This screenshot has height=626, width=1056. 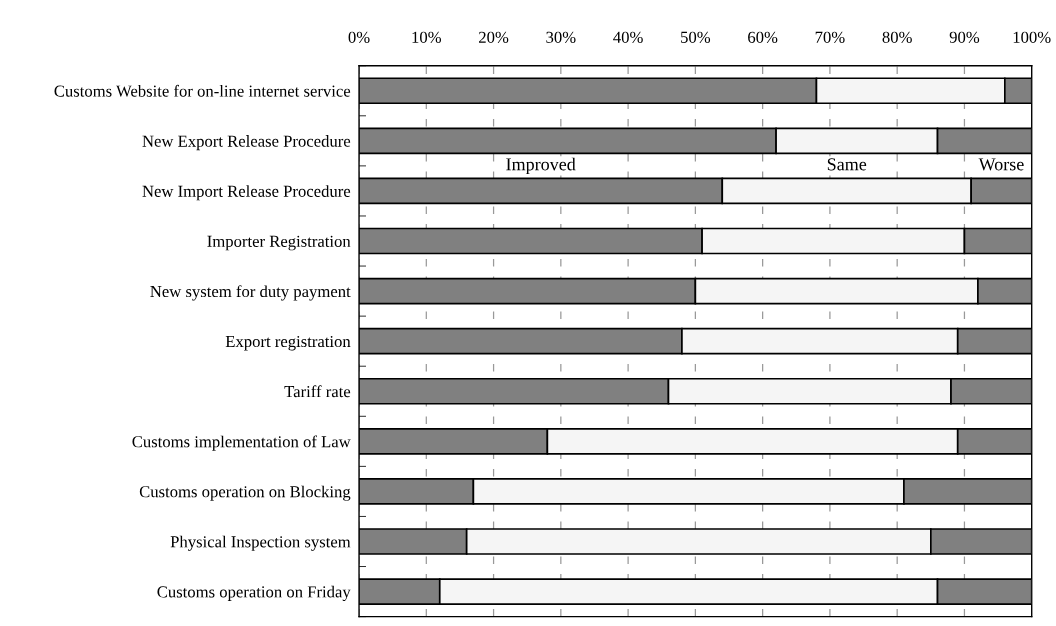 I want to click on y-tick-label: Customs operation on Blocking, so click(x=245, y=493).